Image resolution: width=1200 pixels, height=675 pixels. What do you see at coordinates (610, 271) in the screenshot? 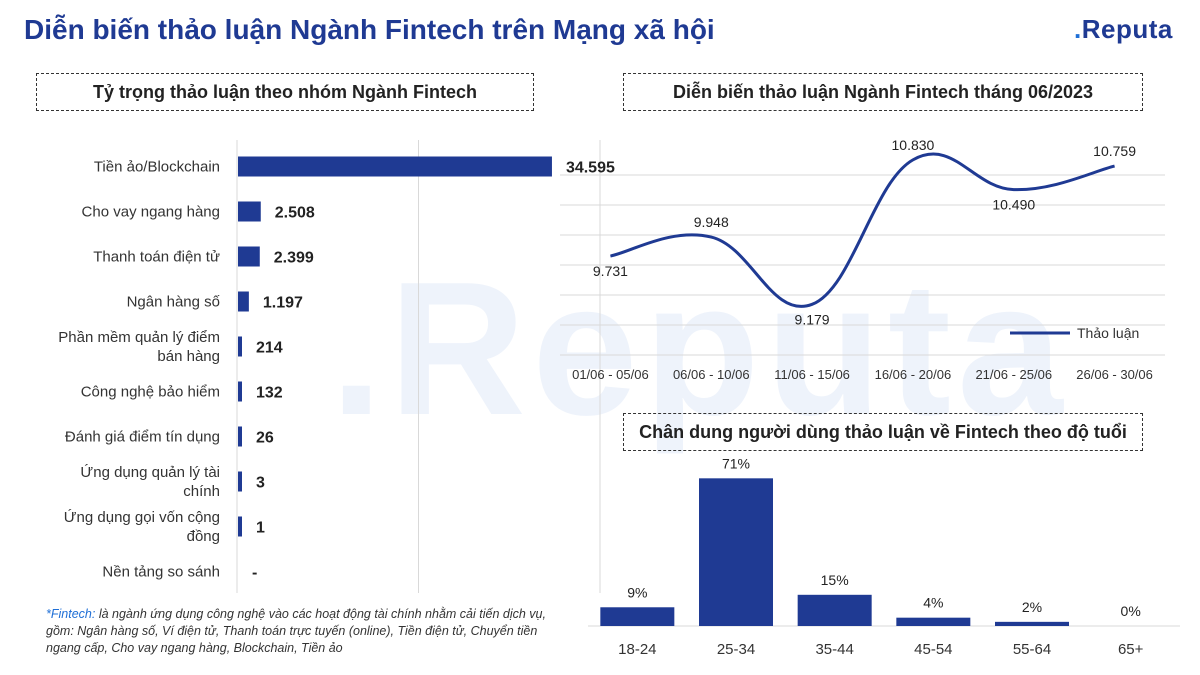
I see `data-label: 9.731` at bounding box center [610, 271].